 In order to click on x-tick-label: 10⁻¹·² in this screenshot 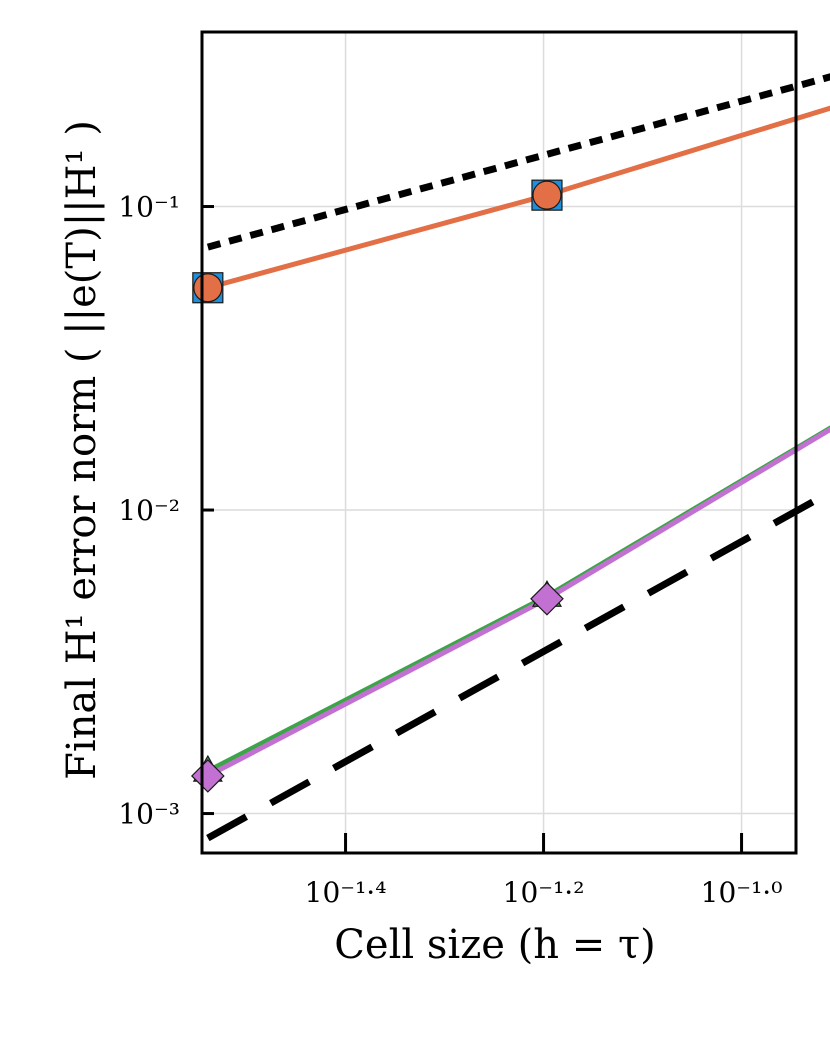, I will do `click(544, 892)`.